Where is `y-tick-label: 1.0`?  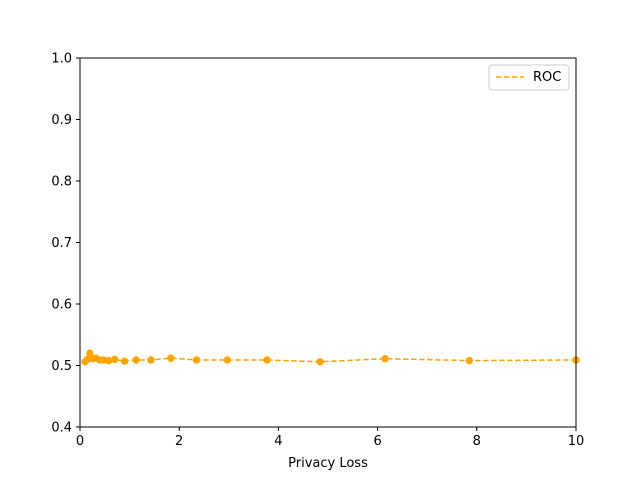
y-tick-label: 1.0 is located at coordinates (61, 59).